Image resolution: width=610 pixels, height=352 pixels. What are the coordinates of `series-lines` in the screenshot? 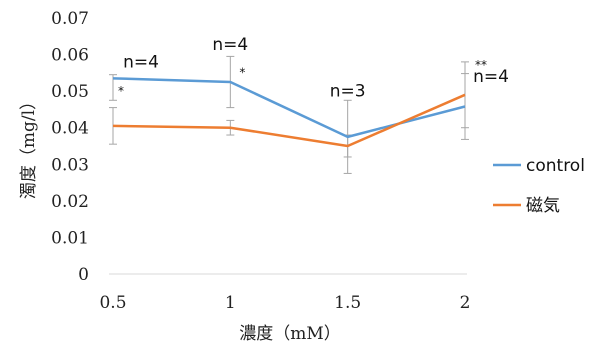 It's located at (289, 112).